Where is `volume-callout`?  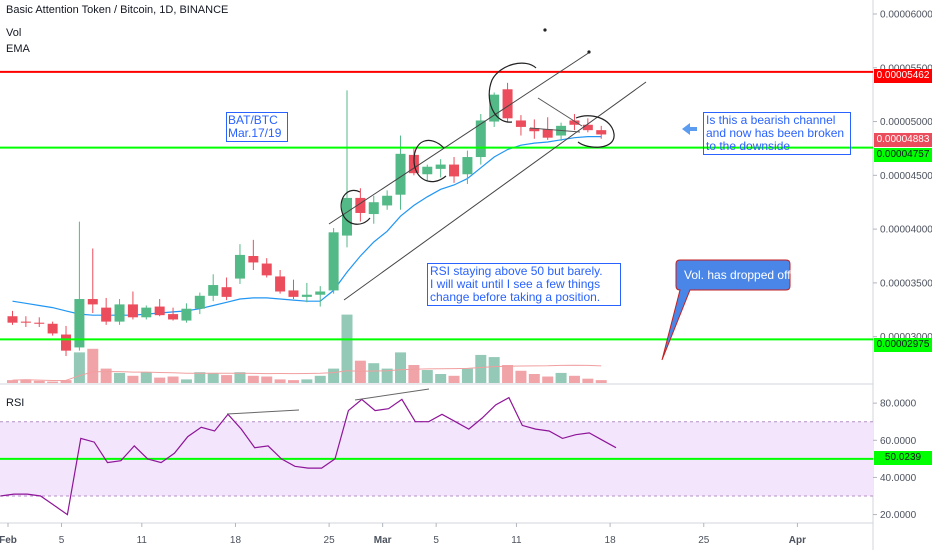 volume-callout is located at coordinates (726, 310).